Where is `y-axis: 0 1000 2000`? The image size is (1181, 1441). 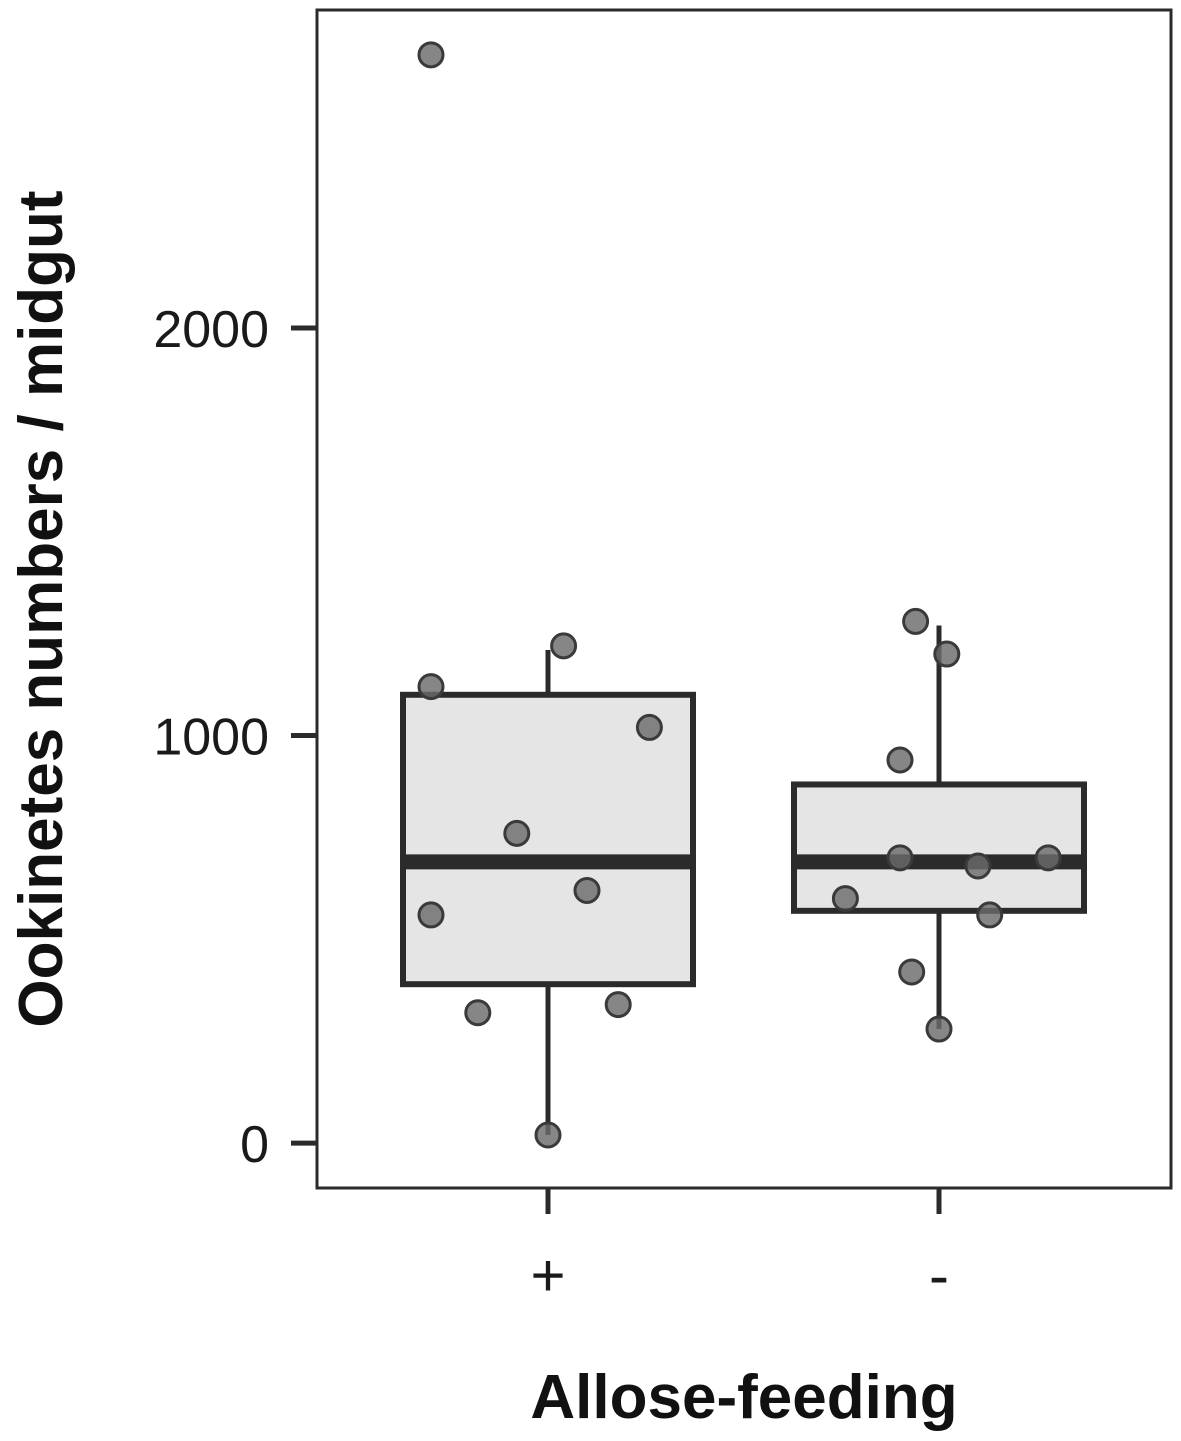 y-axis: 0 1000 2000 is located at coordinates (235, 737).